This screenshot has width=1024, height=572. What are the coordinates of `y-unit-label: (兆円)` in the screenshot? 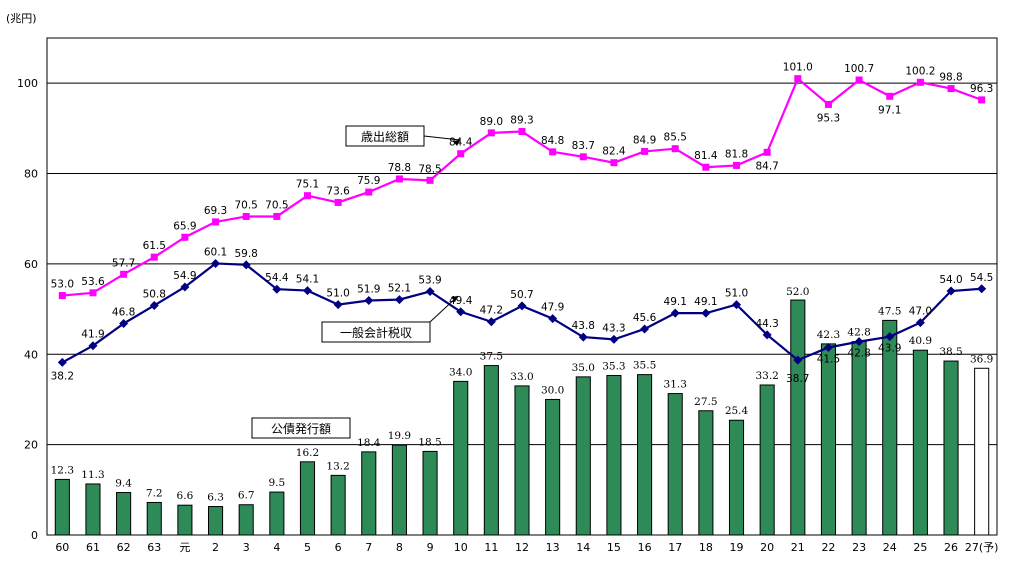 It's located at (21, 18).